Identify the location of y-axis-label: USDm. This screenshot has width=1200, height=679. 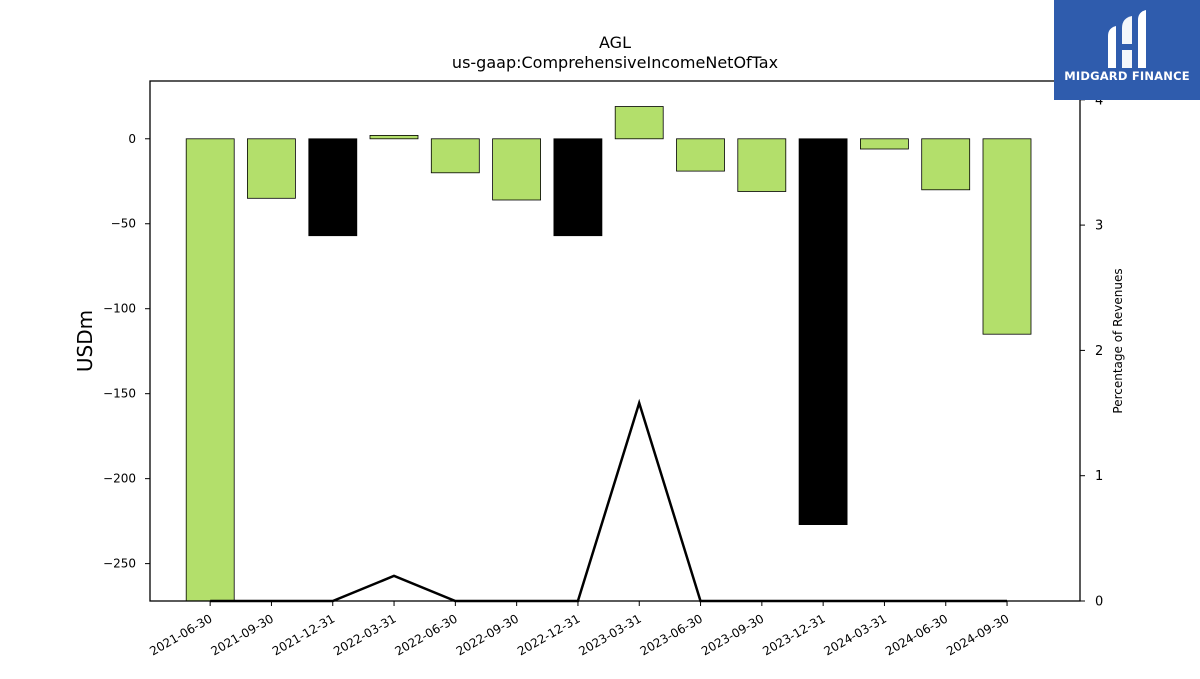
(85, 341).